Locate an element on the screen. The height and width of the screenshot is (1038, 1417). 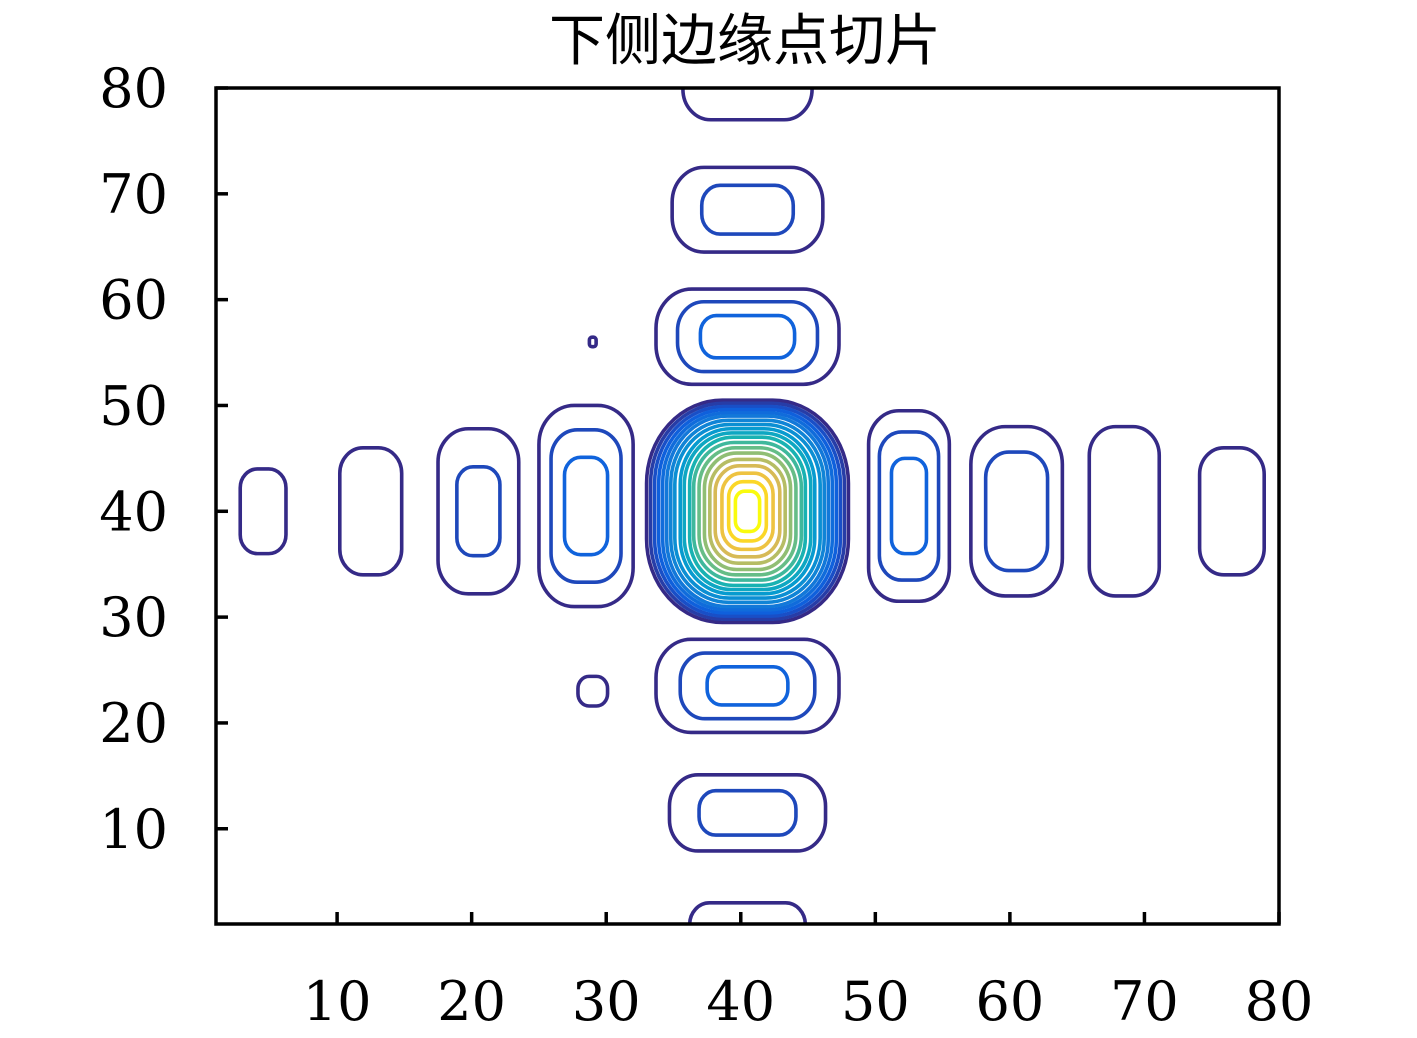
x-tick-label-60: 60 is located at coordinates (1010, 1001).